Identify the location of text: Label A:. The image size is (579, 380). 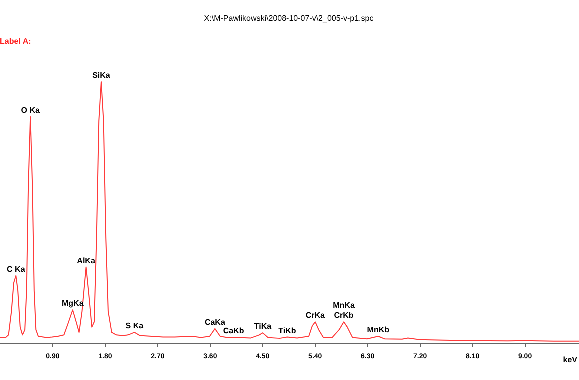
(16, 41).